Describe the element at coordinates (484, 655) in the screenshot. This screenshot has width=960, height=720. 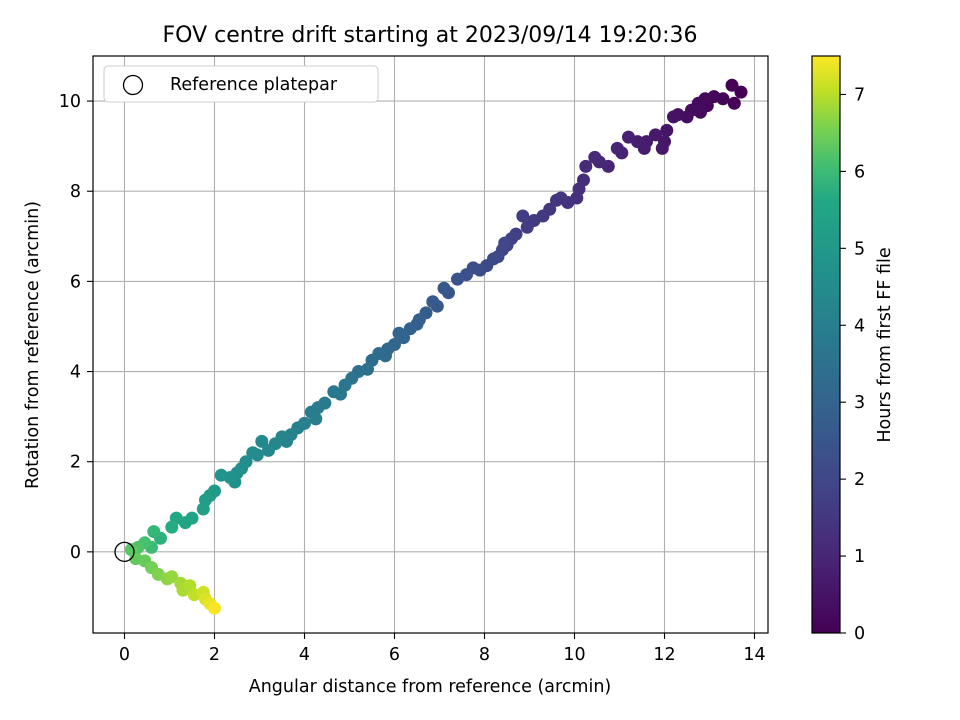
I see `x-tick-label: 8` at that location.